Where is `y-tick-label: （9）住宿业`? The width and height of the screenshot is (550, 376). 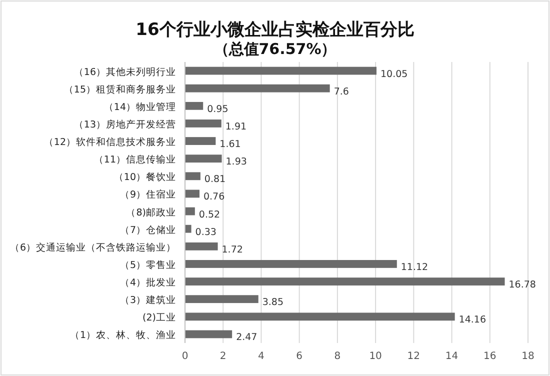 y-tick-label: （9）住宿业 is located at coordinates (148, 194).